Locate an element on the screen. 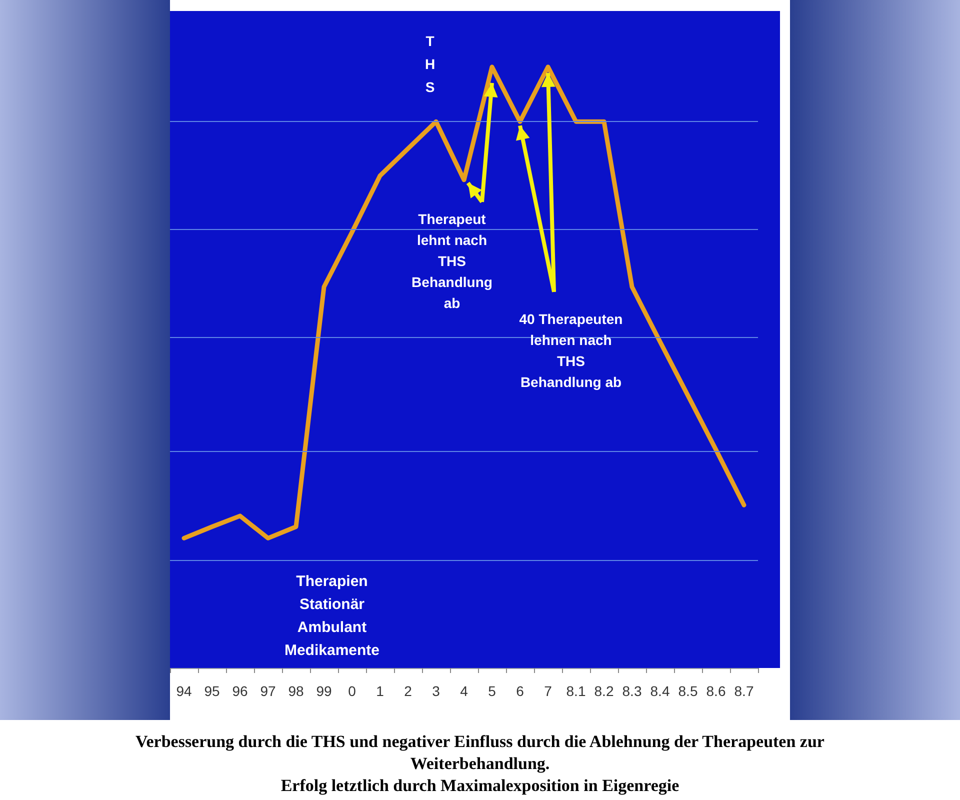 The image size is (960, 800). x-tick-label: 8.2 is located at coordinates (604, 691).